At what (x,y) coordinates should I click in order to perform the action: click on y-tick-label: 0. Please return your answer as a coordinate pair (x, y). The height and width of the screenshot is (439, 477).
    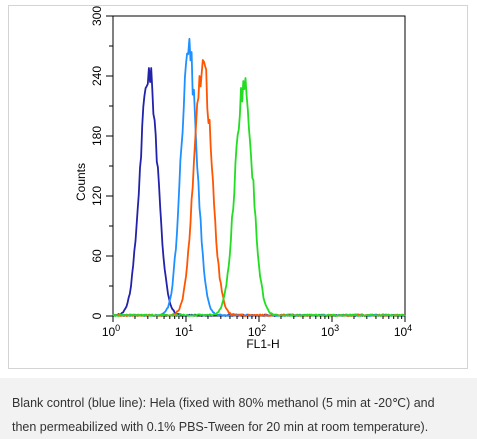
    Looking at the image, I should click on (97, 315).